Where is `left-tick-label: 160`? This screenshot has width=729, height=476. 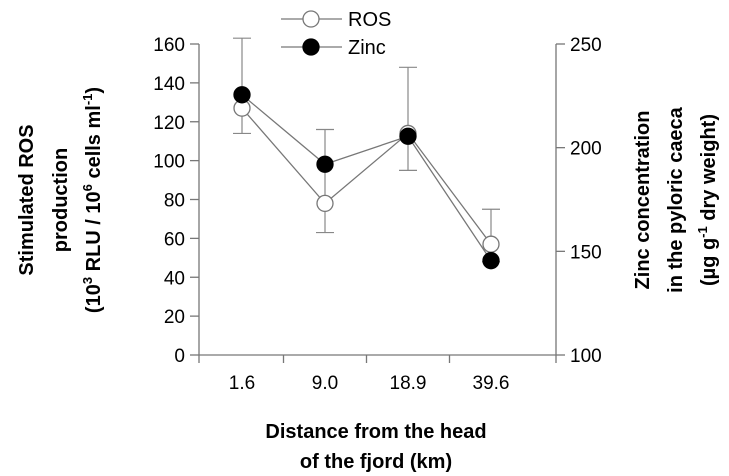 left-tick-label: 160 is located at coordinates (169, 45).